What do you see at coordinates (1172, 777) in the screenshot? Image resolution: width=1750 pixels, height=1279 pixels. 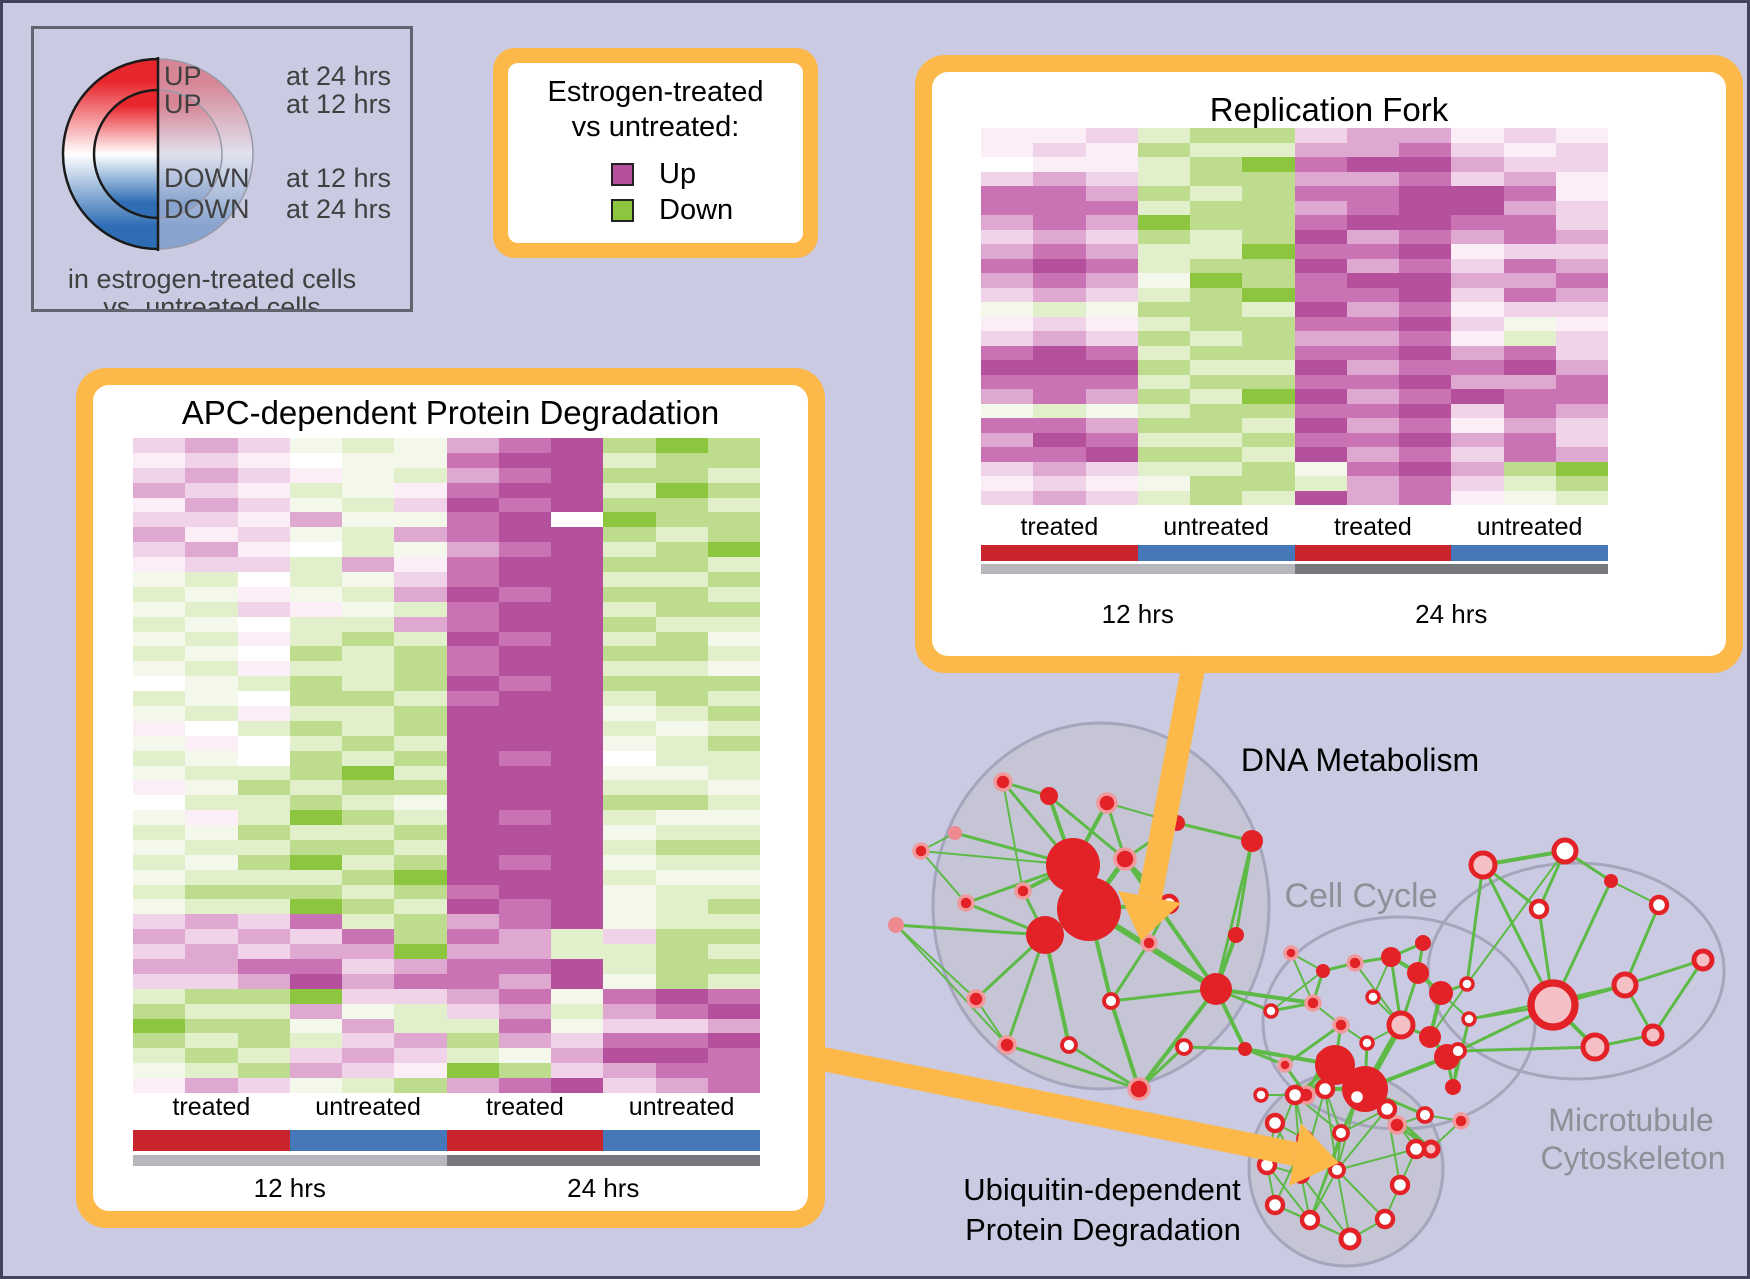 I see `callout-arrow-shaft` at bounding box center [1172, 777].